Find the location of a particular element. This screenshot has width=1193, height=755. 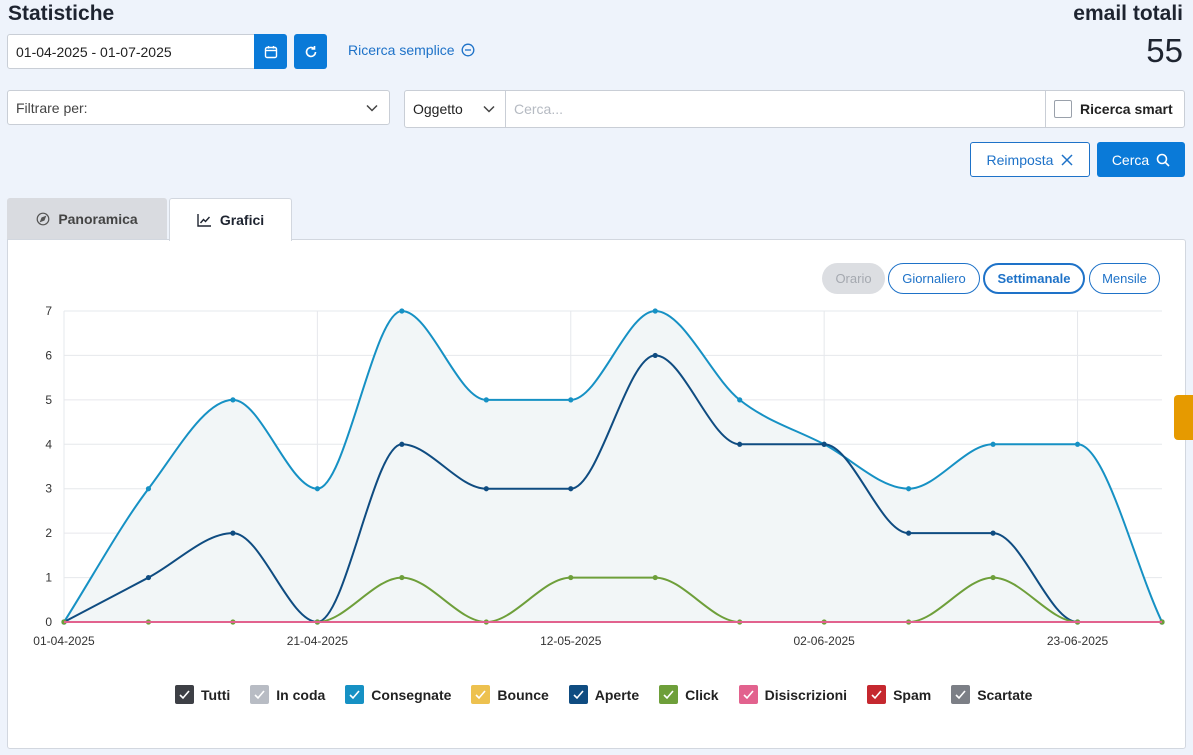

tab-charts: Grafici is located at coordinates (230, 219).